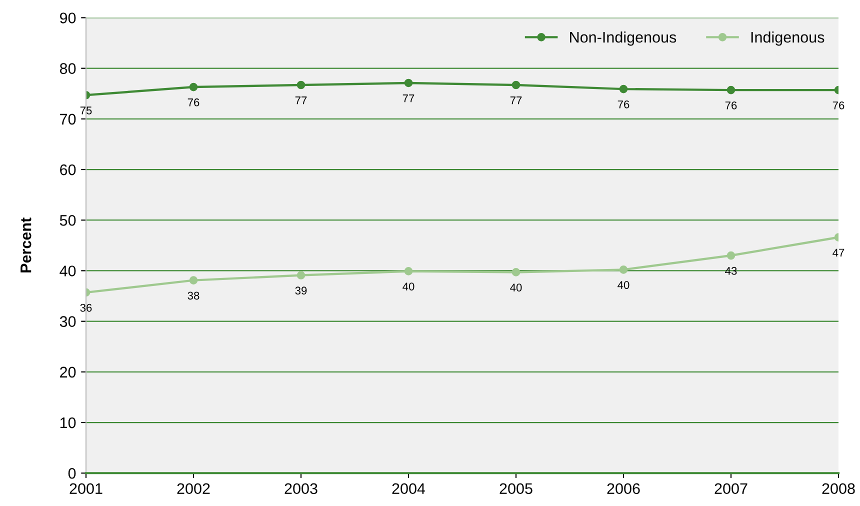 The image size is (860, 506). I want to click on y-tick-label: 30, so click(68, 321).